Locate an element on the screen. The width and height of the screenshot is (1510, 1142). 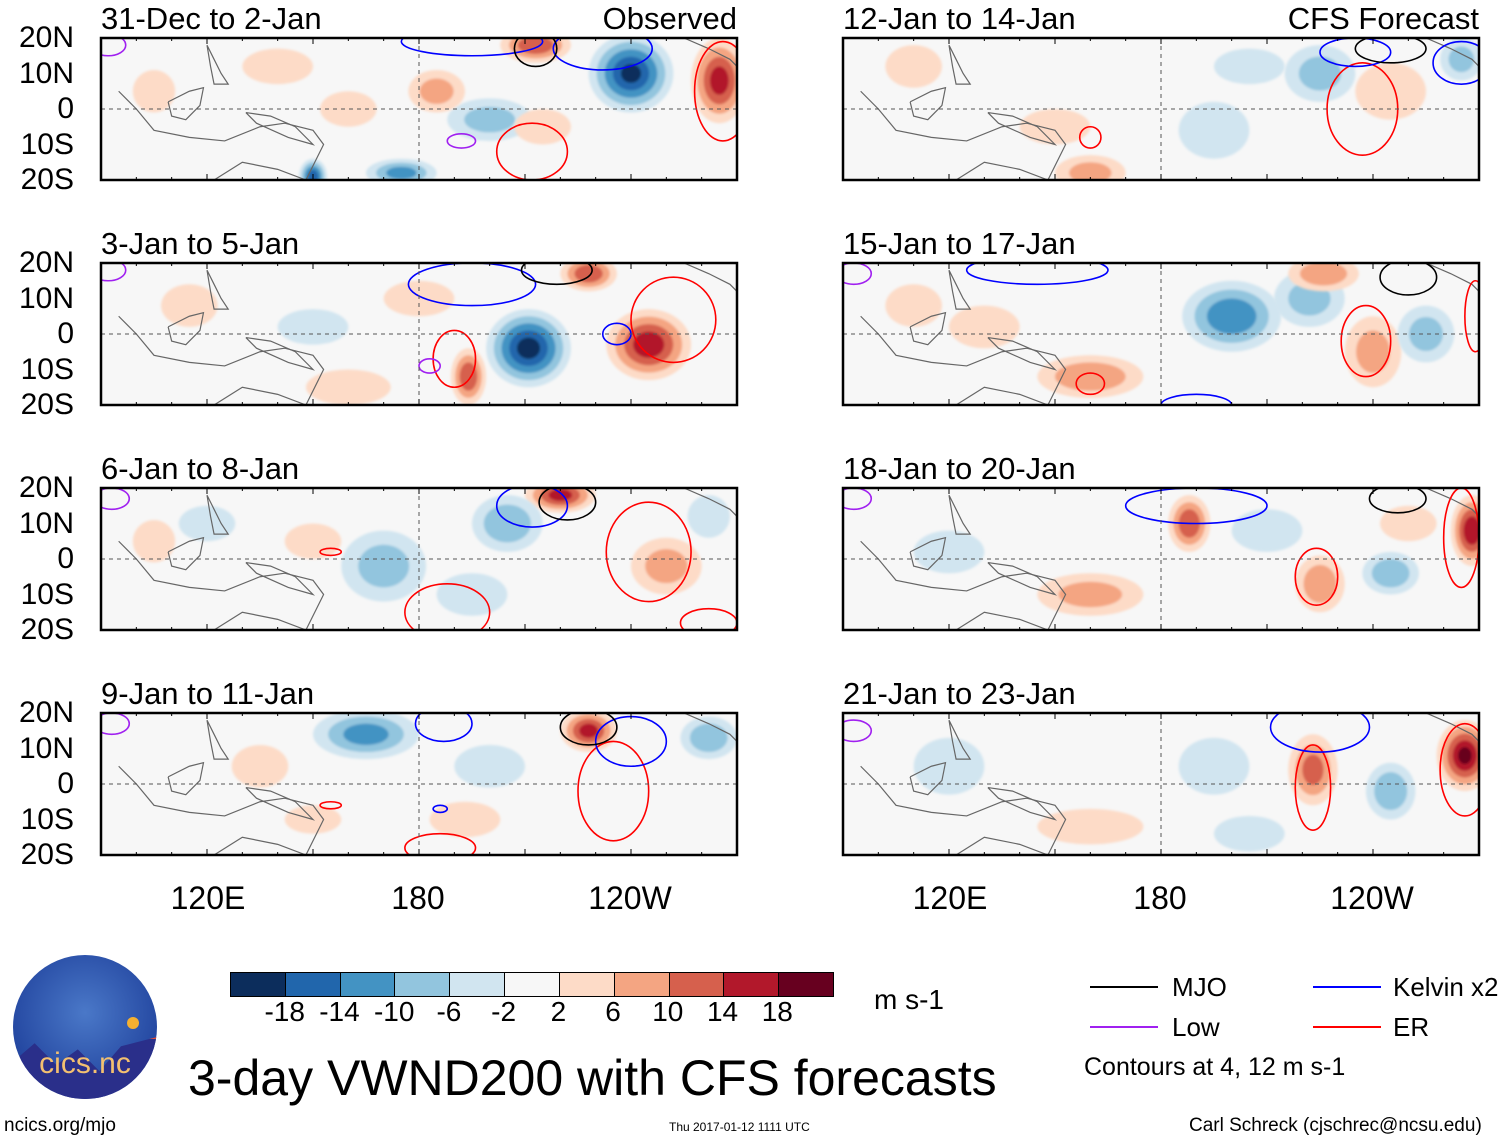
lon-tick-label: 120E is located at coordinates (208, 898).